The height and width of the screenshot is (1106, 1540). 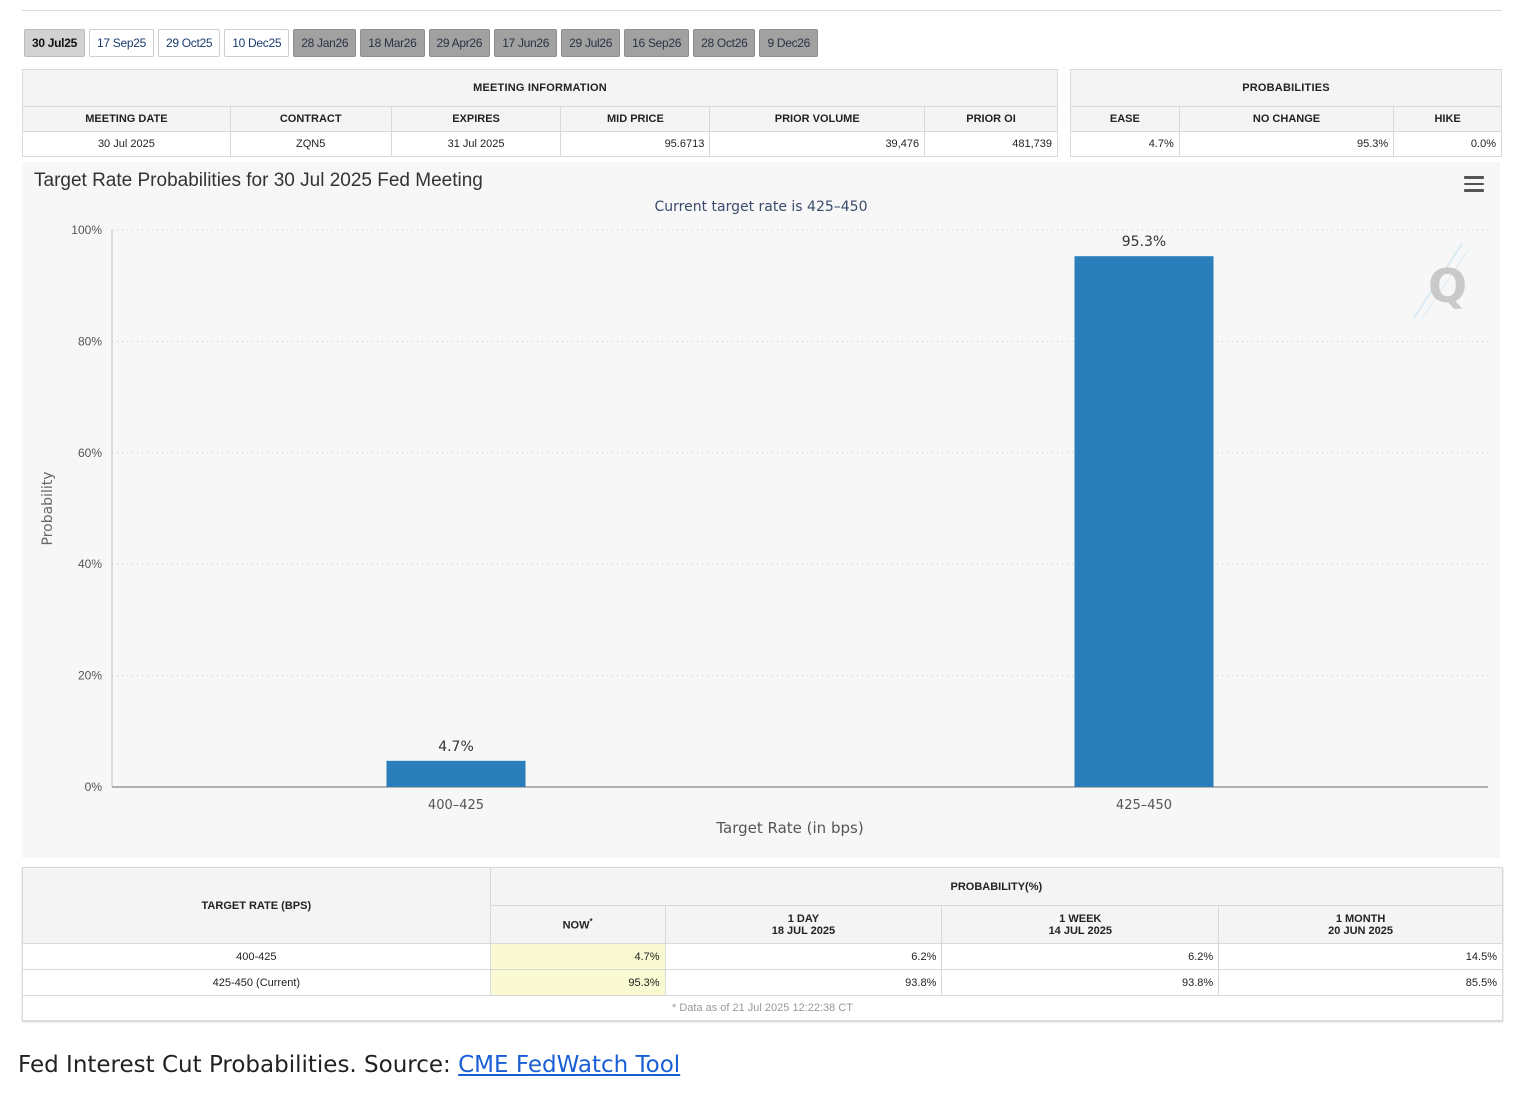 What do you see at coordinates (1125, 144) in the screenshot?
I see `ease-cell: 4.7%` at bounding box center [1125, 144].